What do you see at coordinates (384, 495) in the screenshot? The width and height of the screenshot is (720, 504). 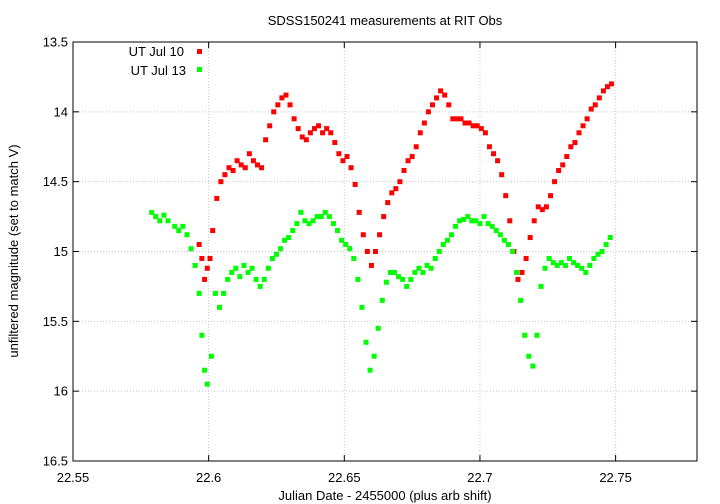 I see `x-axis-label: Julian Date - 2455000 (plus arb shift)` at bounding box center [384, 495].